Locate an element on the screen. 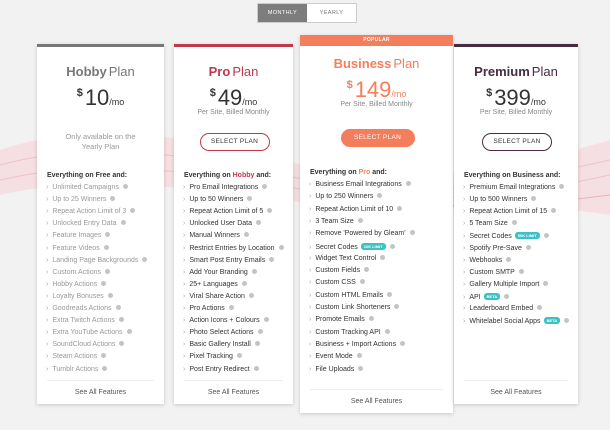 This screenshot has width=610, height=430. feature-item: › Repeat Action Limit of 5 is located at coordinates (228, 212).